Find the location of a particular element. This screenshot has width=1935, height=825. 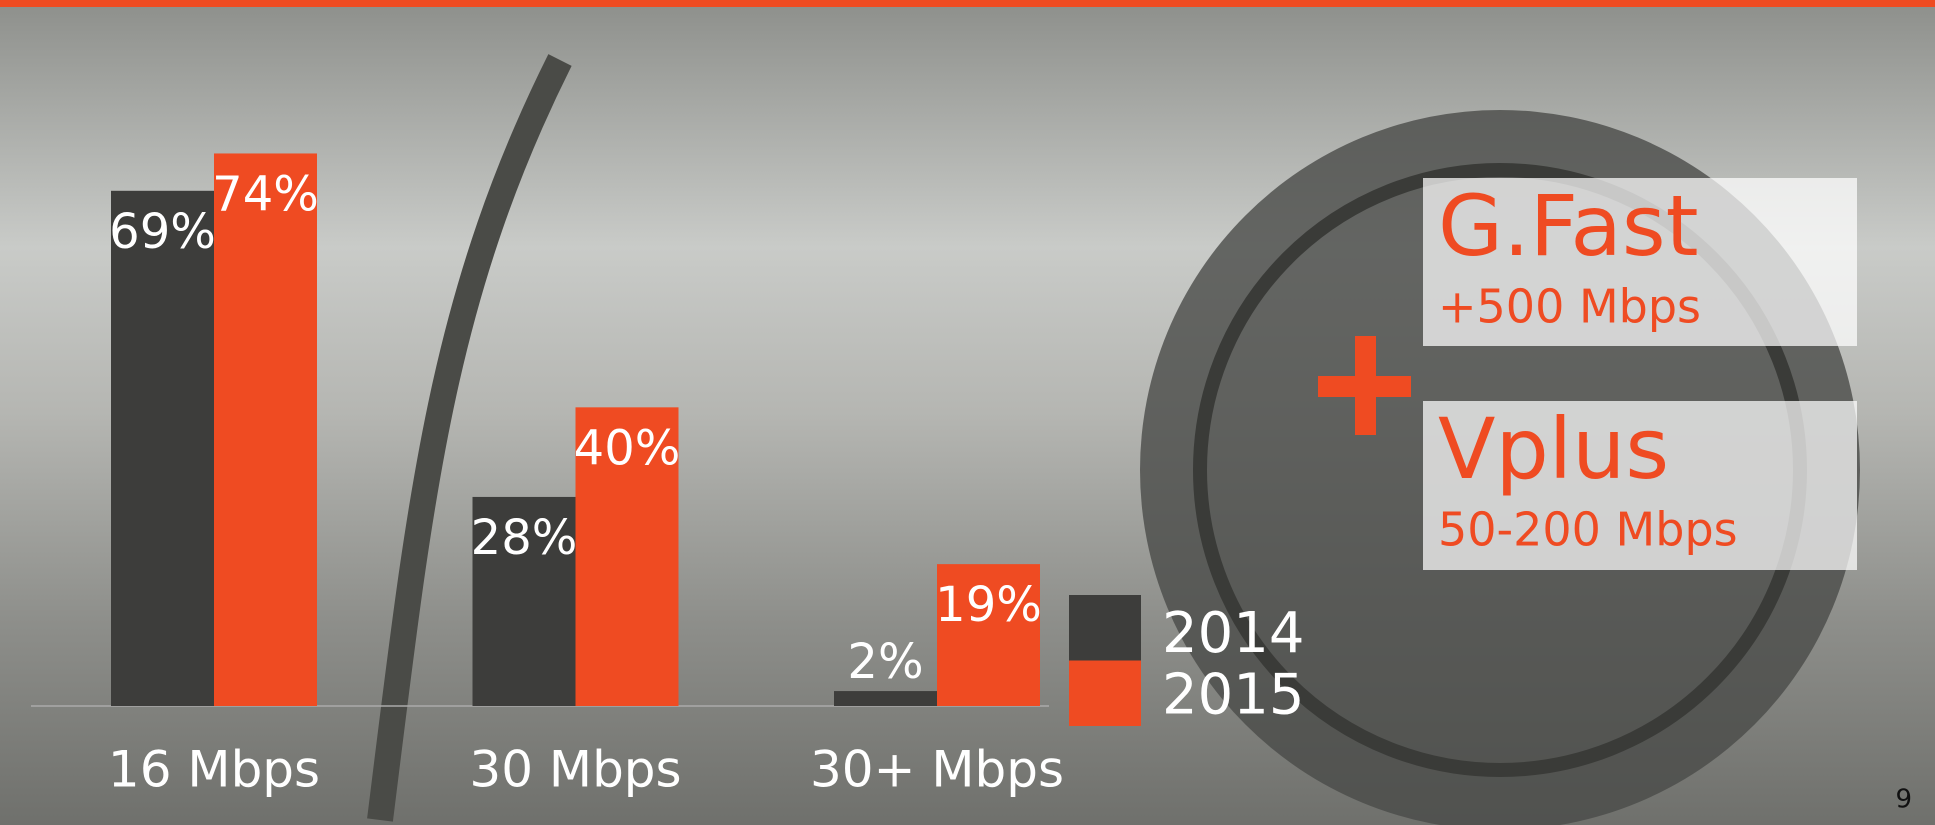

plus-sign is located at coordinates (1364, 386).